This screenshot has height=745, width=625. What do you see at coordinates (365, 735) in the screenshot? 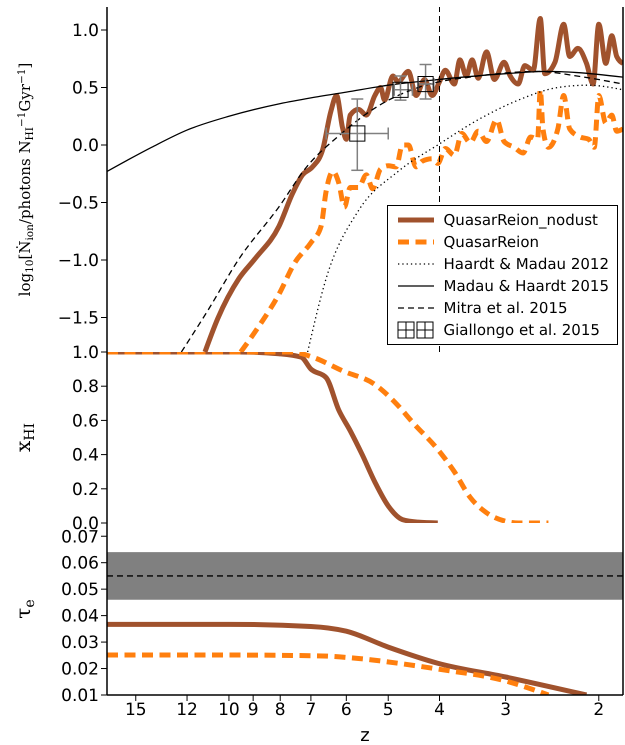
I see `x-axis-title: z` at bounding box center [365, 735].